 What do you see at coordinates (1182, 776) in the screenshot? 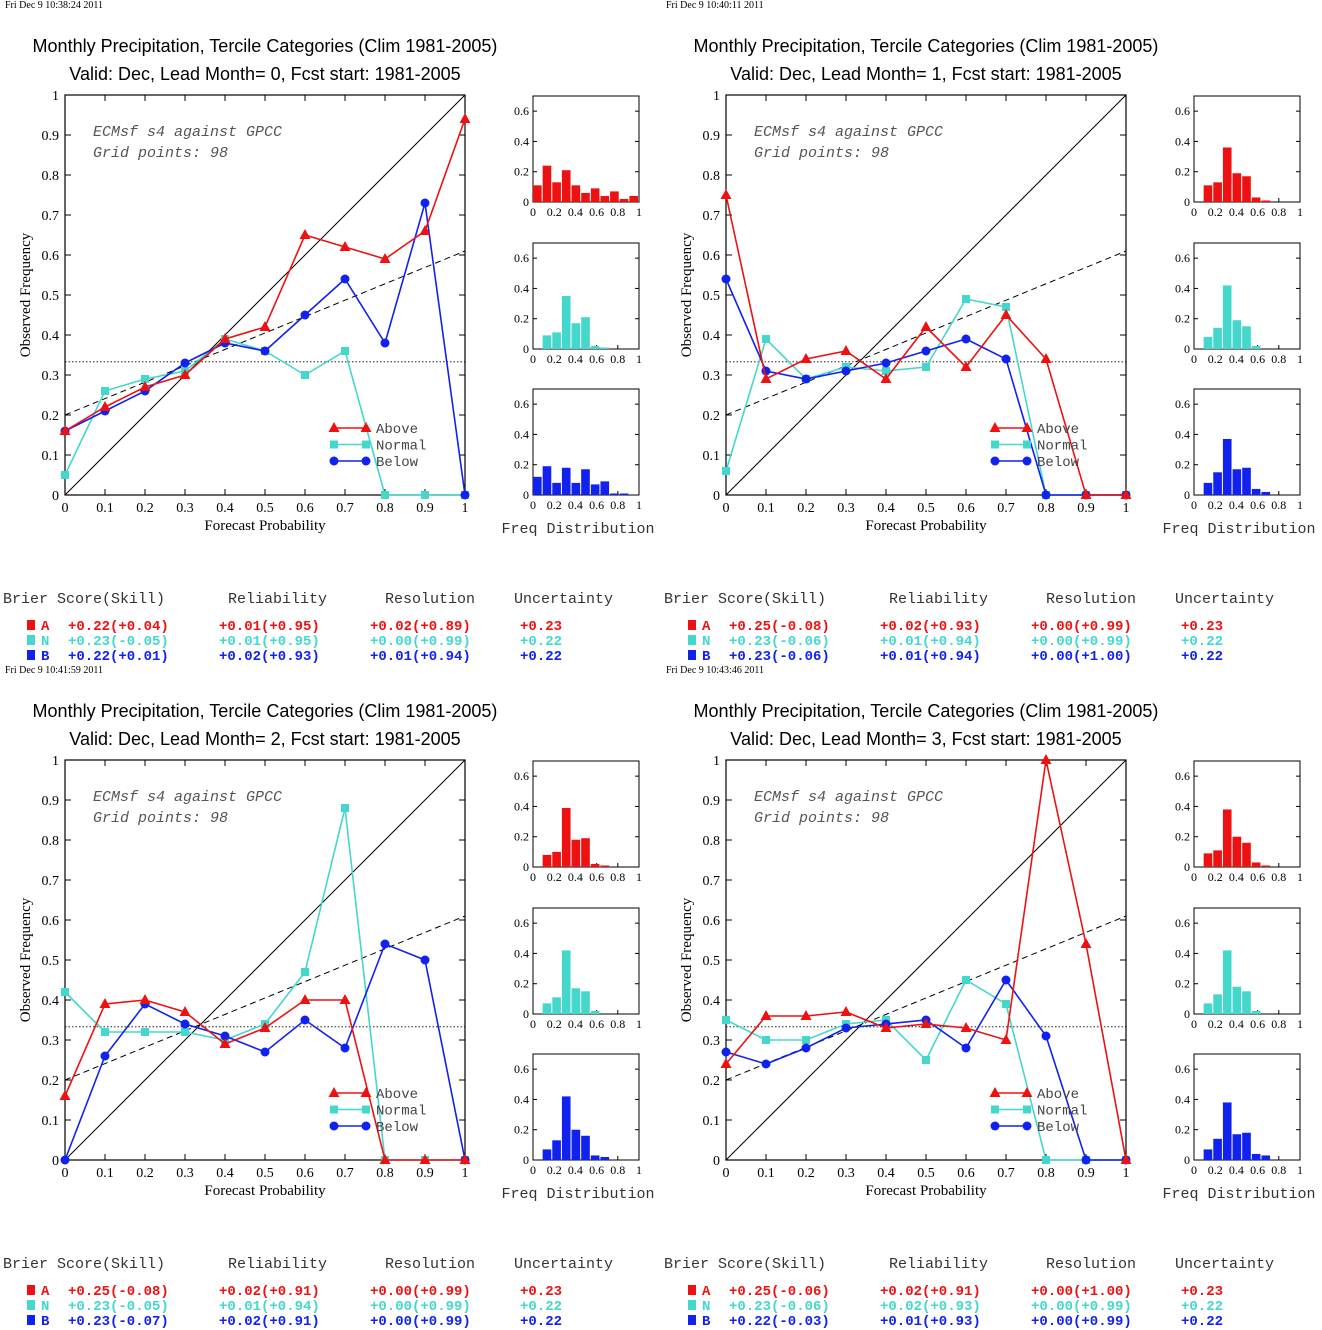
I see `hist-y-tick-label: 0.6` at bounding box center [1182, 776].